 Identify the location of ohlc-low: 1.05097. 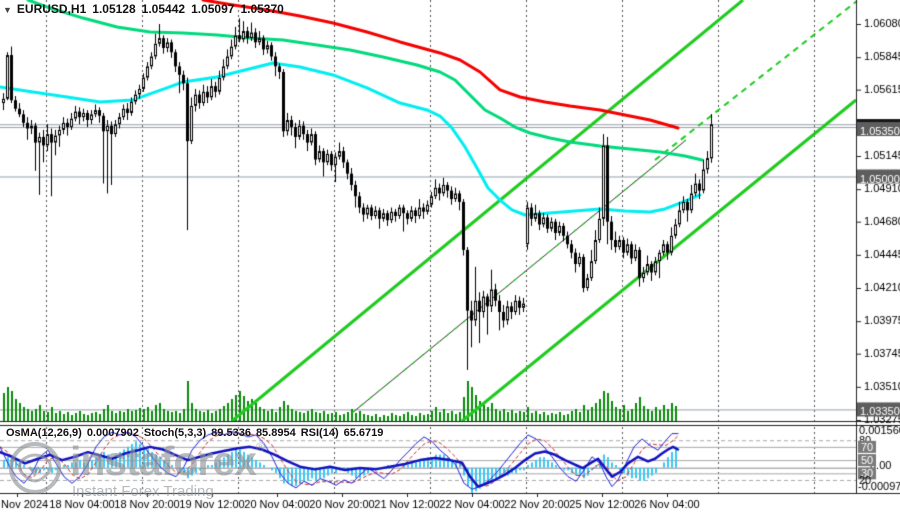
(213, 9).